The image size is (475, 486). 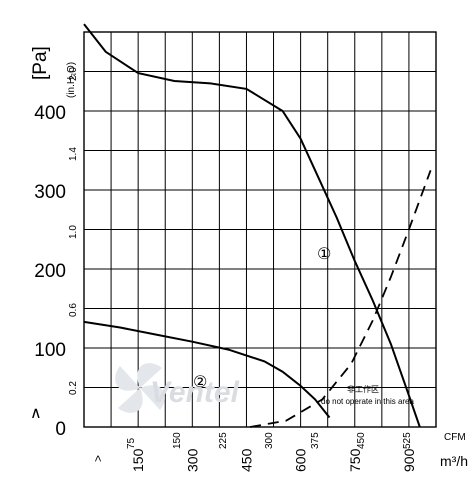 I want to click on y-tick-label-inh2o: 2.0, so click(x=73, y=74).